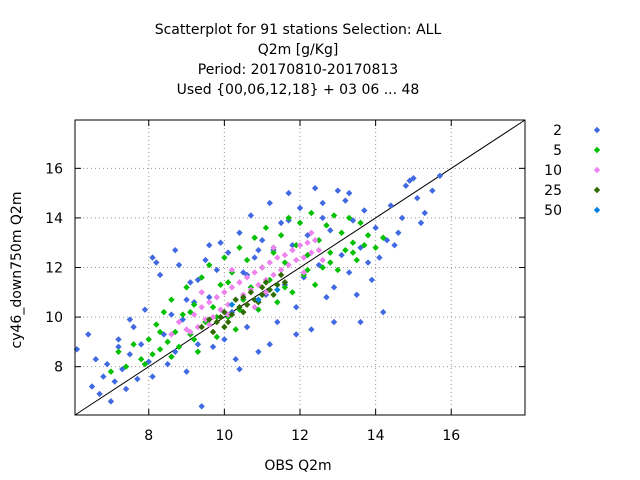 The width and height of the screenshot is (640, 480). Describe the element at coordinates (297, 466) in the screenshot. I see `x-axis-label: OBS Q2m` at that location.